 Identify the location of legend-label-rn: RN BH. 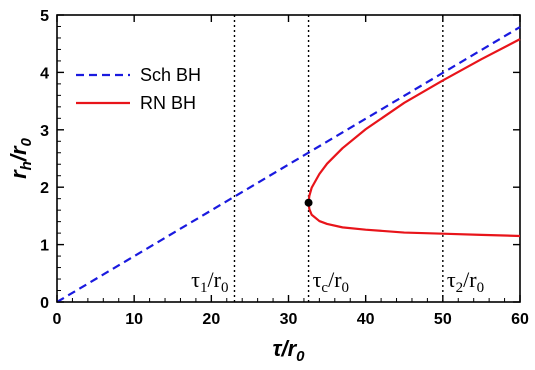
(168, 103).